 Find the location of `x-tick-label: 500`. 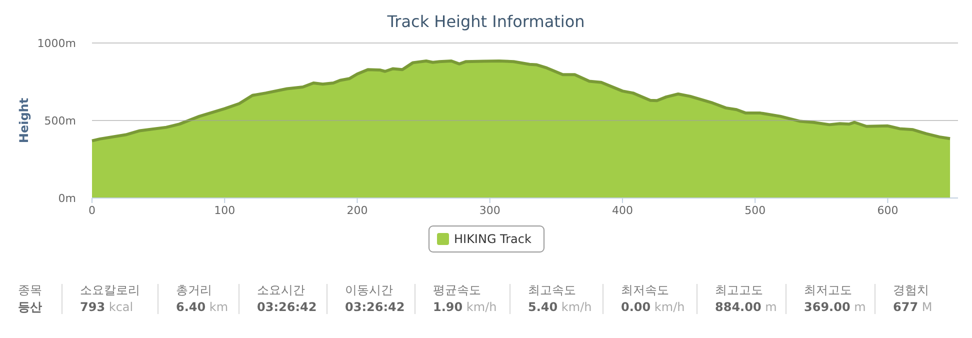

x-tick-label: 500 is located at coordinates (755, 210).